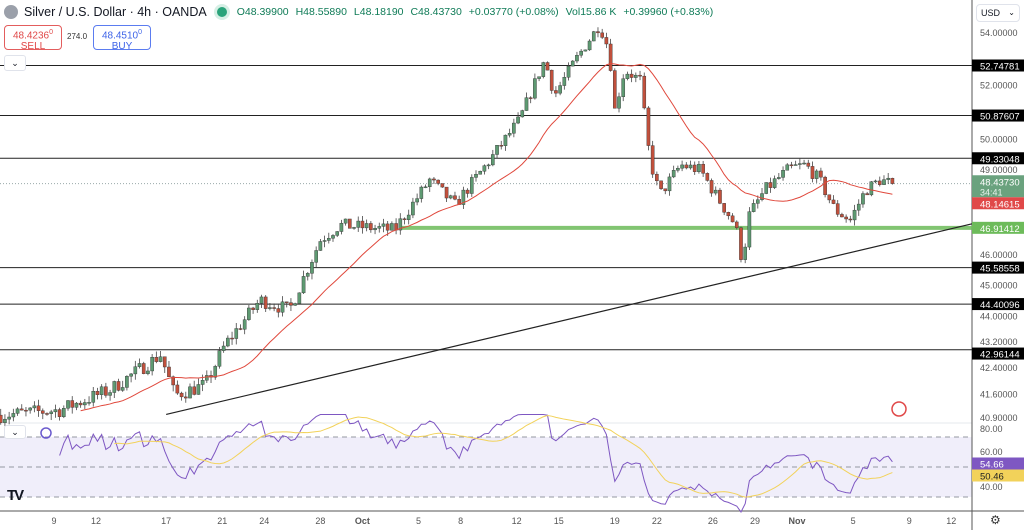  I want to click on market-open-icon, so click(221, 12).